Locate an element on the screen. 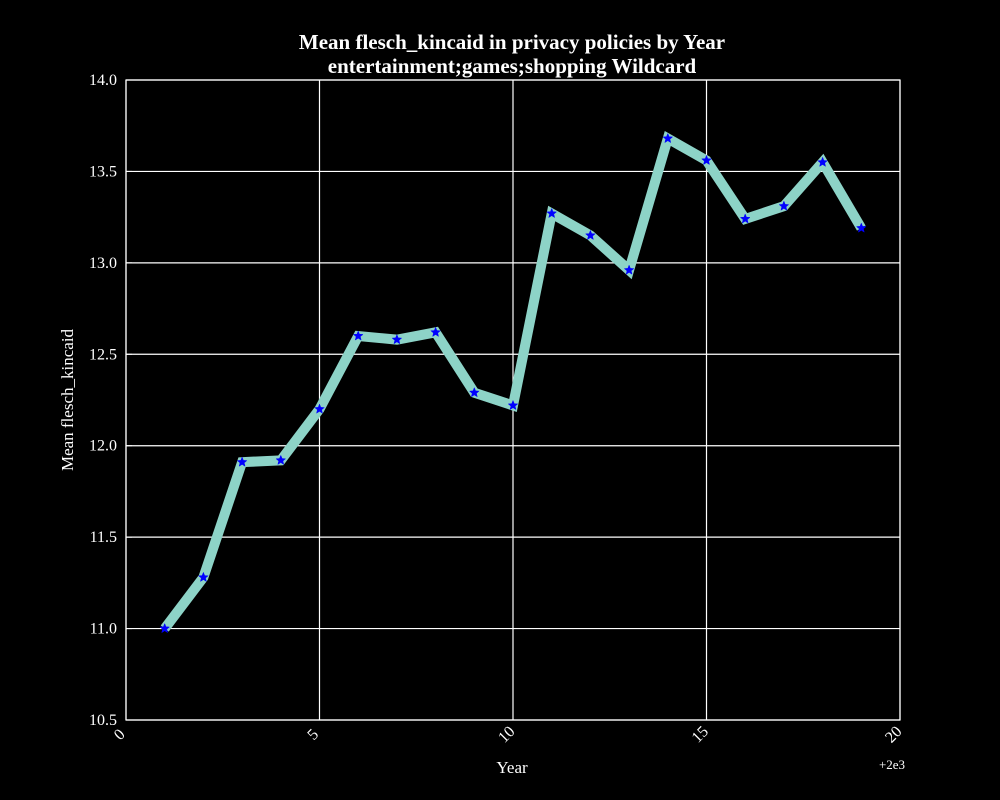  y-axis-ticks: 10.5 11.0 11.5 12.0 12.5 13.0 13.5 14.0 is located at coordinates (110, 400).